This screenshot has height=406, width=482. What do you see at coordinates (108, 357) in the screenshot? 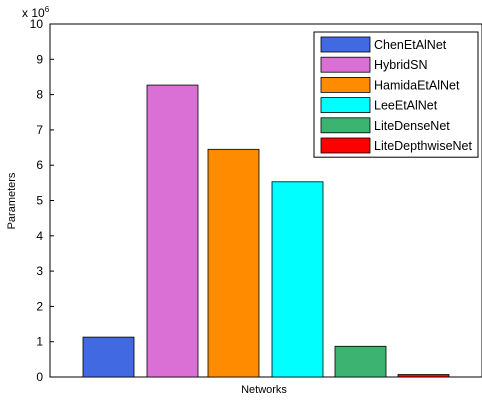
I see `bar-chenetalnet` at bounding box center [108, 357].